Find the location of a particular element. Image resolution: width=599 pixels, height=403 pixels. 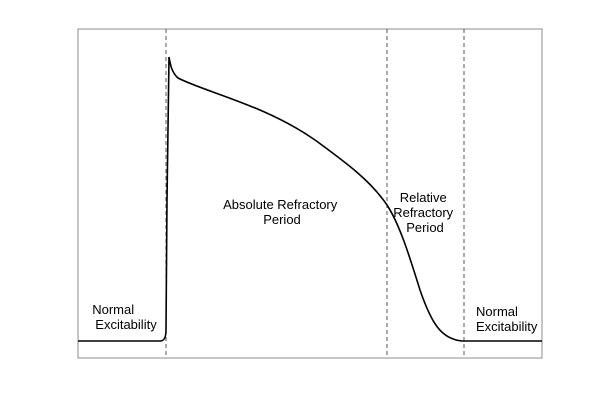

normal-excitability-right-label: Normal Excitability is located at coordinates (507, 319).